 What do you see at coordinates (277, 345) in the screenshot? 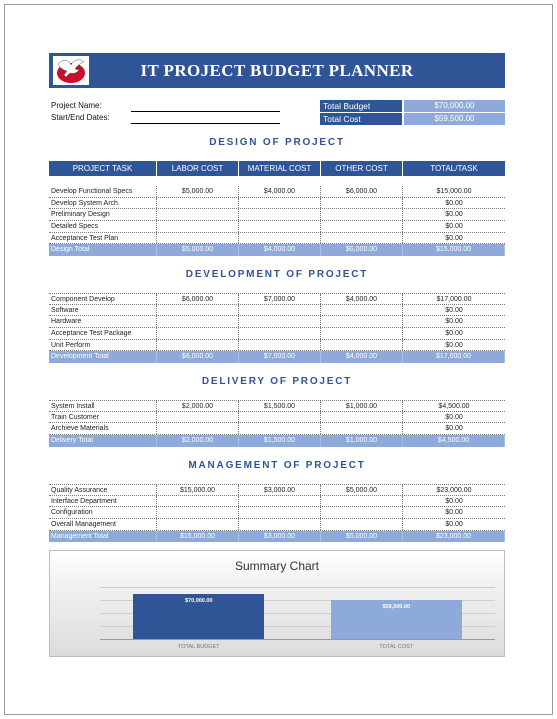
I see `table-row: Unit Perform $0.00` at bounding box center [277, 345].